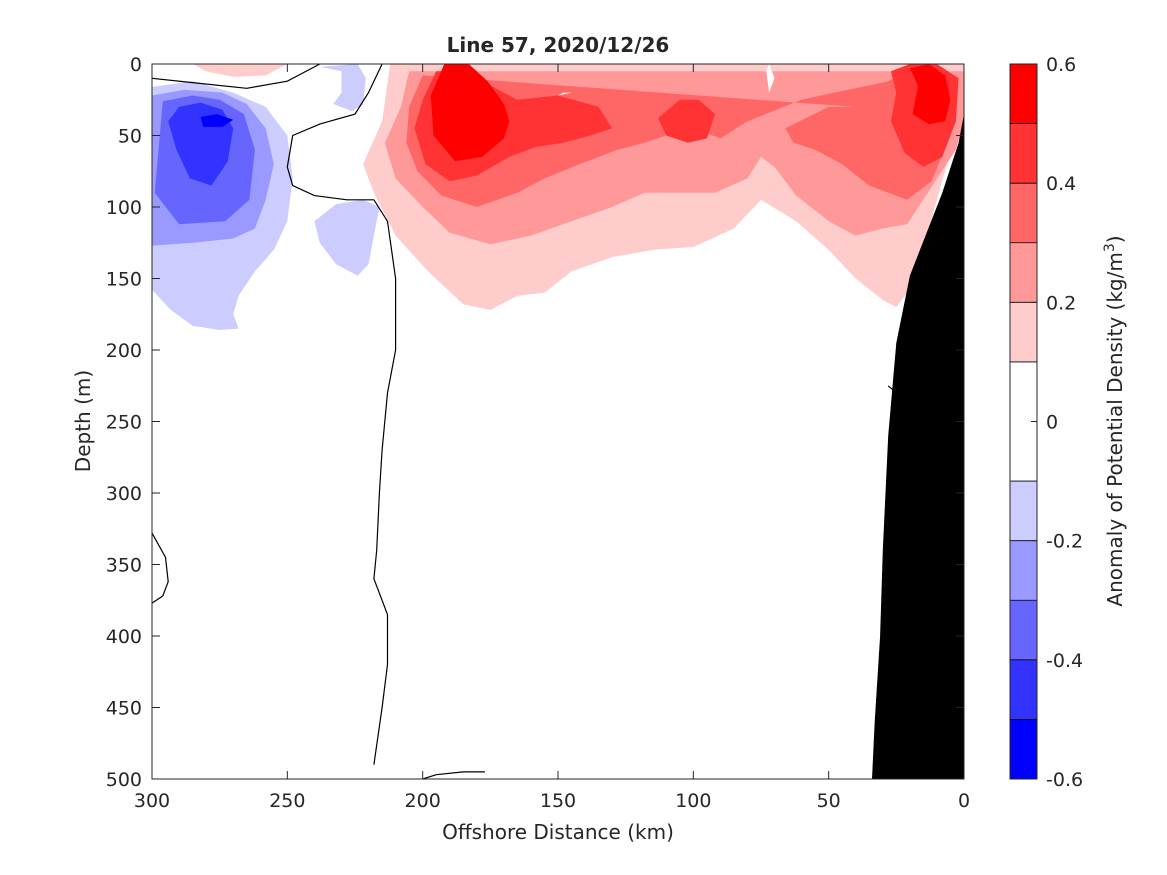 The height and width of the screenshot is (875, 1167). Describe the element at coordinates (1064, 542) in the screenshot. I see `colorbar-tick-label: -0.2` at that location.